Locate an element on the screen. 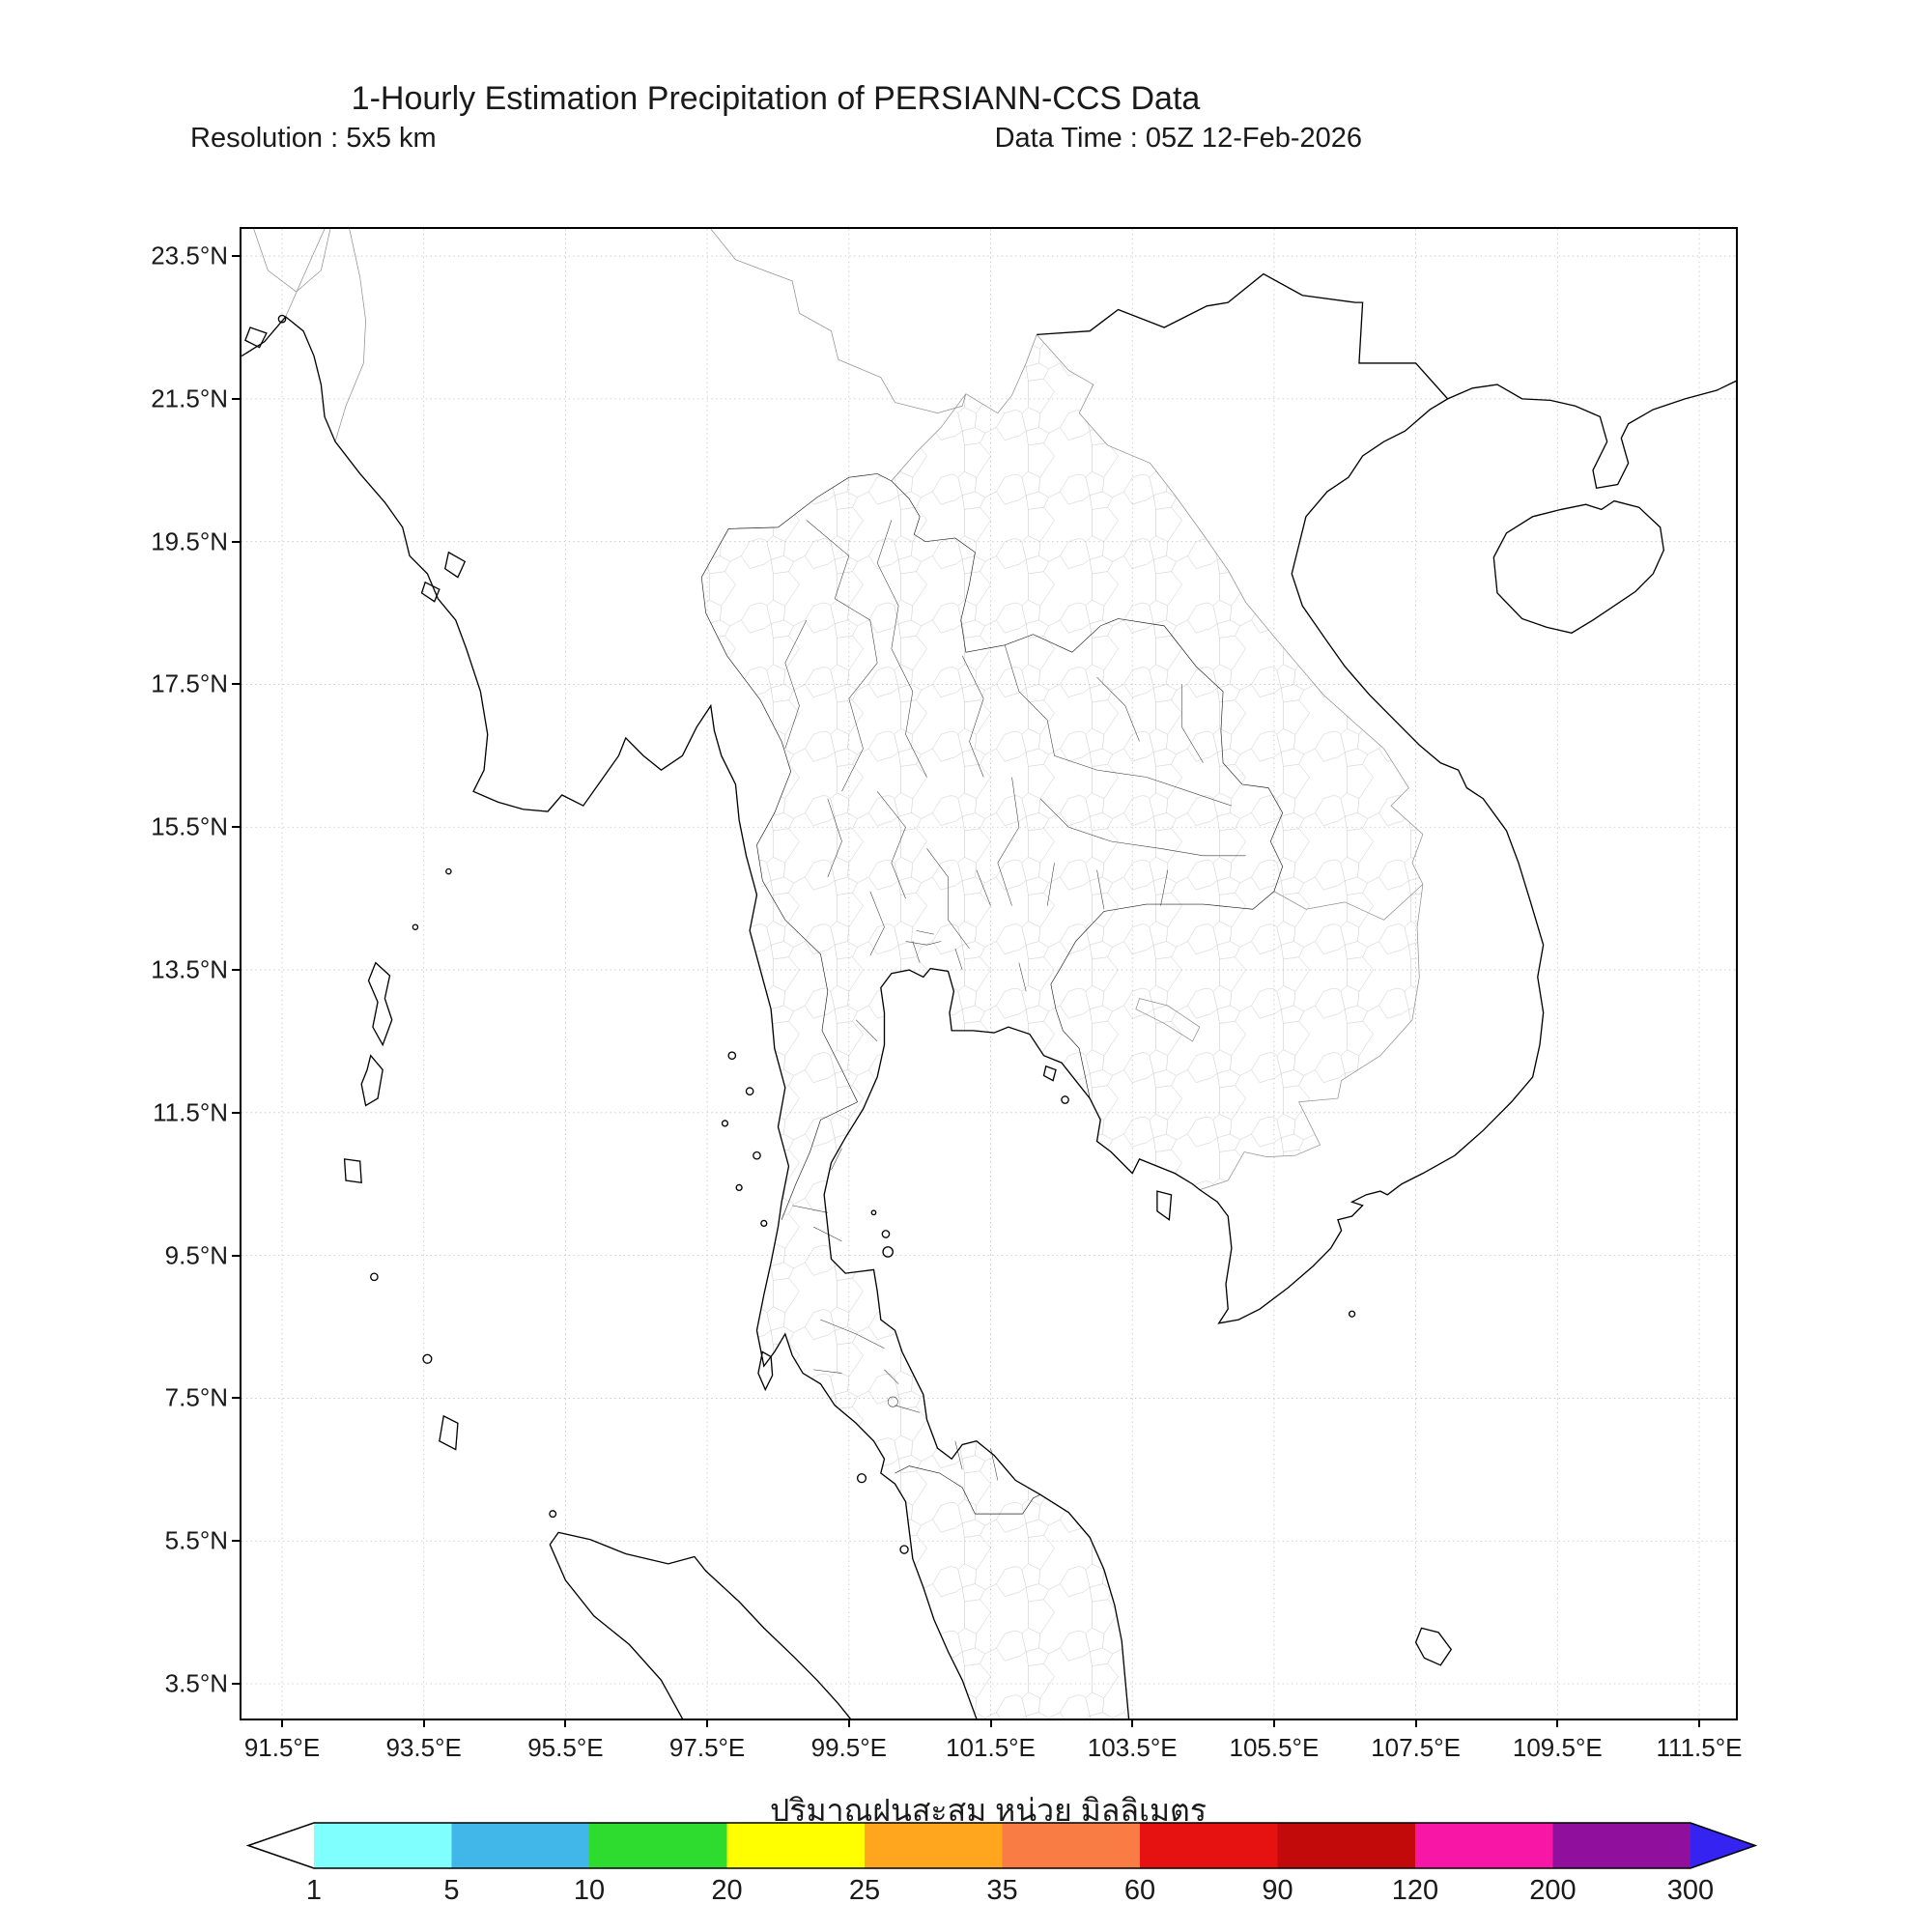 Image resolution: width=1932 pixels, height=1932 pixels. colorbar-boundary-label: 10 is located at coordinates (589, 1890).